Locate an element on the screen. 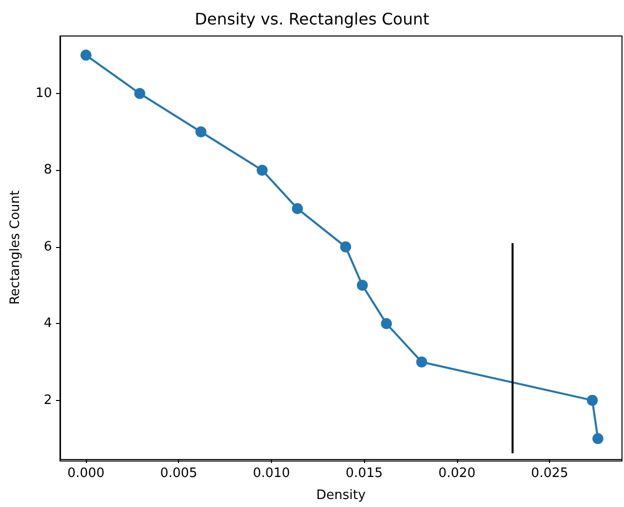 This screenshot has height=507, width=624. y-tick-label: 10 is located at coordinates (43, 94).